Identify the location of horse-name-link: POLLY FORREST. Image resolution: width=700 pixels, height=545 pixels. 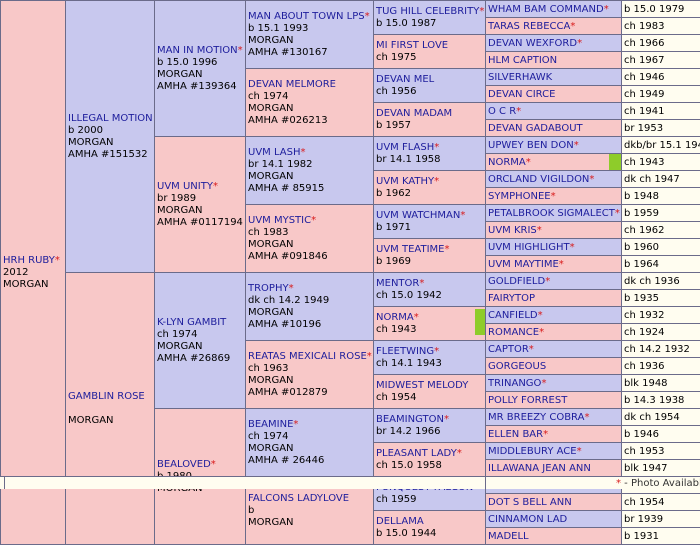
(527, 400).